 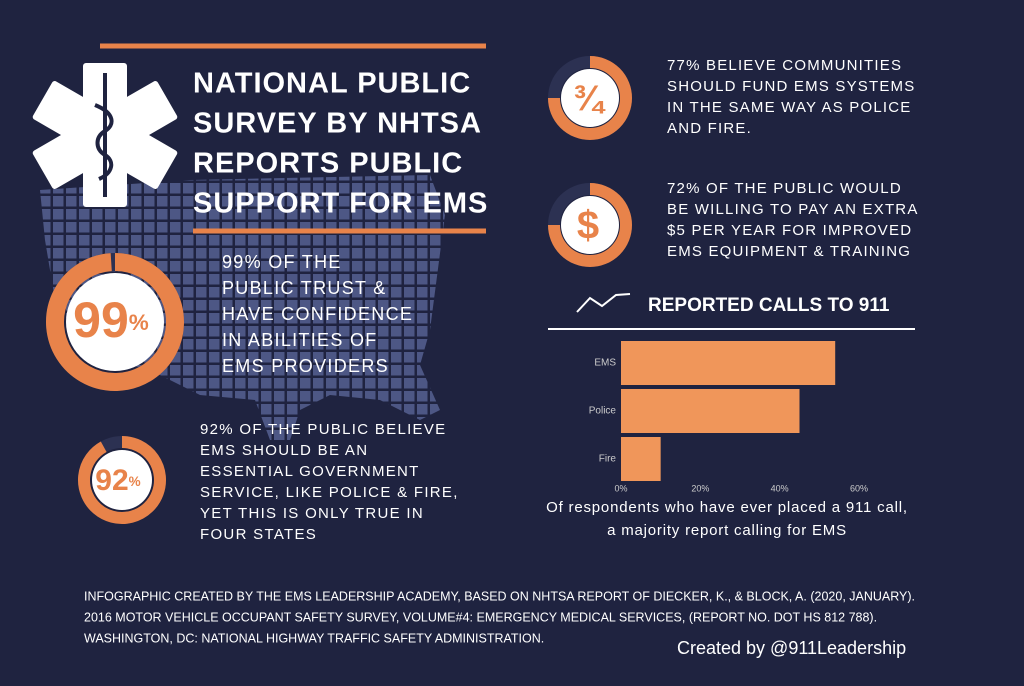 I want to click on stat-text: 92% OF THE PUBLIC BELIEVE, so click(x=323, y=429).